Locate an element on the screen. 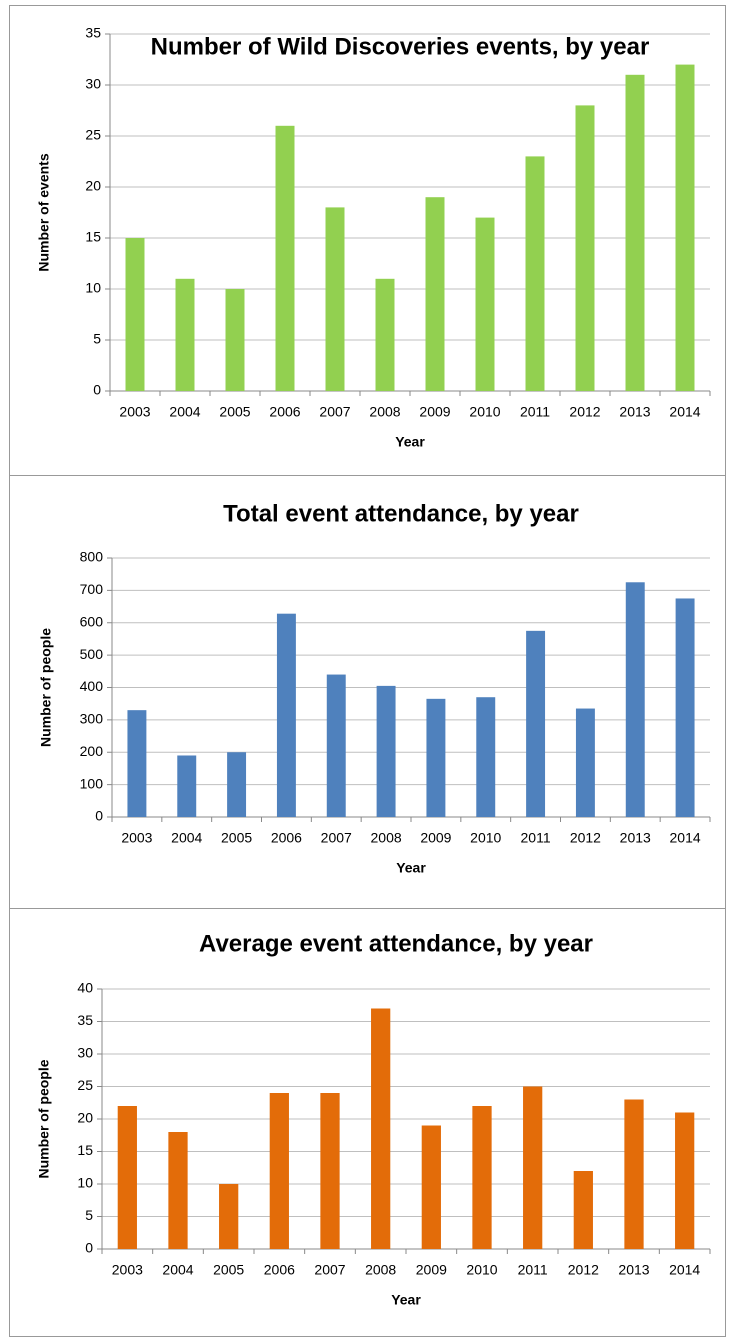 The image size is (730, 1337). y-tick-label: 40 is located at coordinates (85, 988).